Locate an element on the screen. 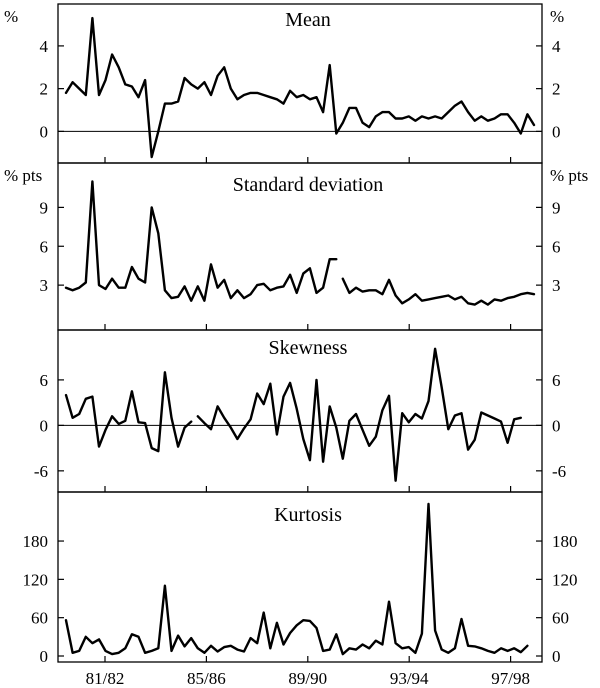 The image size is (600, 688). kurtosis-ytick-label-left: 0 is located at coordinates (44, 656).